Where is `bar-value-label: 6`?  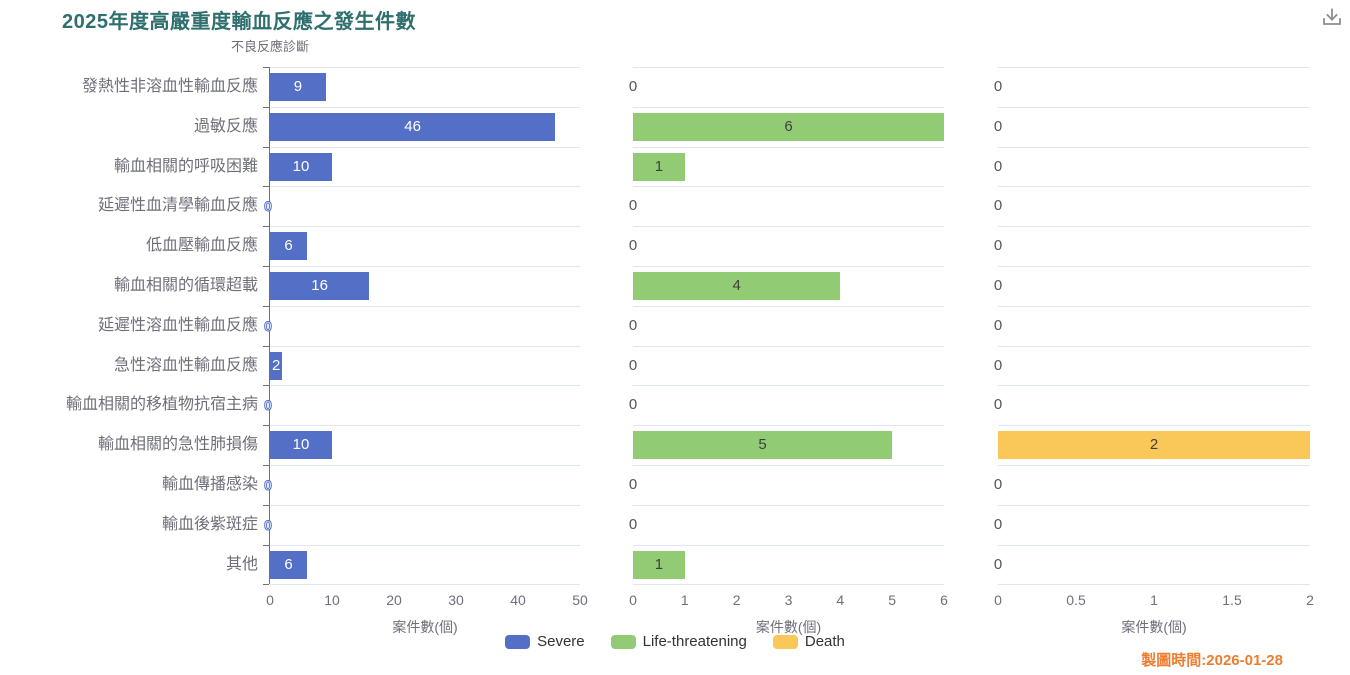 bar-value-label: 6 is located at coordinates (288, 564).